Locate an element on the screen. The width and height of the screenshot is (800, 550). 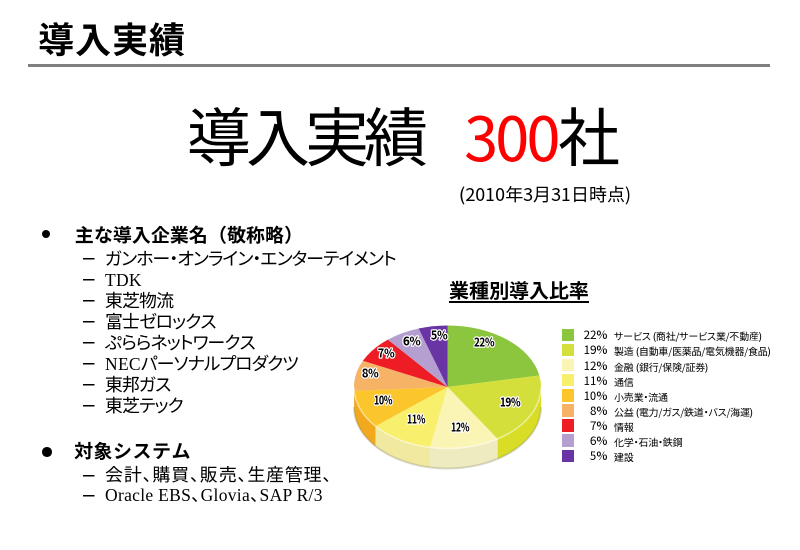
svg-text: 12% is located at coordinates (460, 426).